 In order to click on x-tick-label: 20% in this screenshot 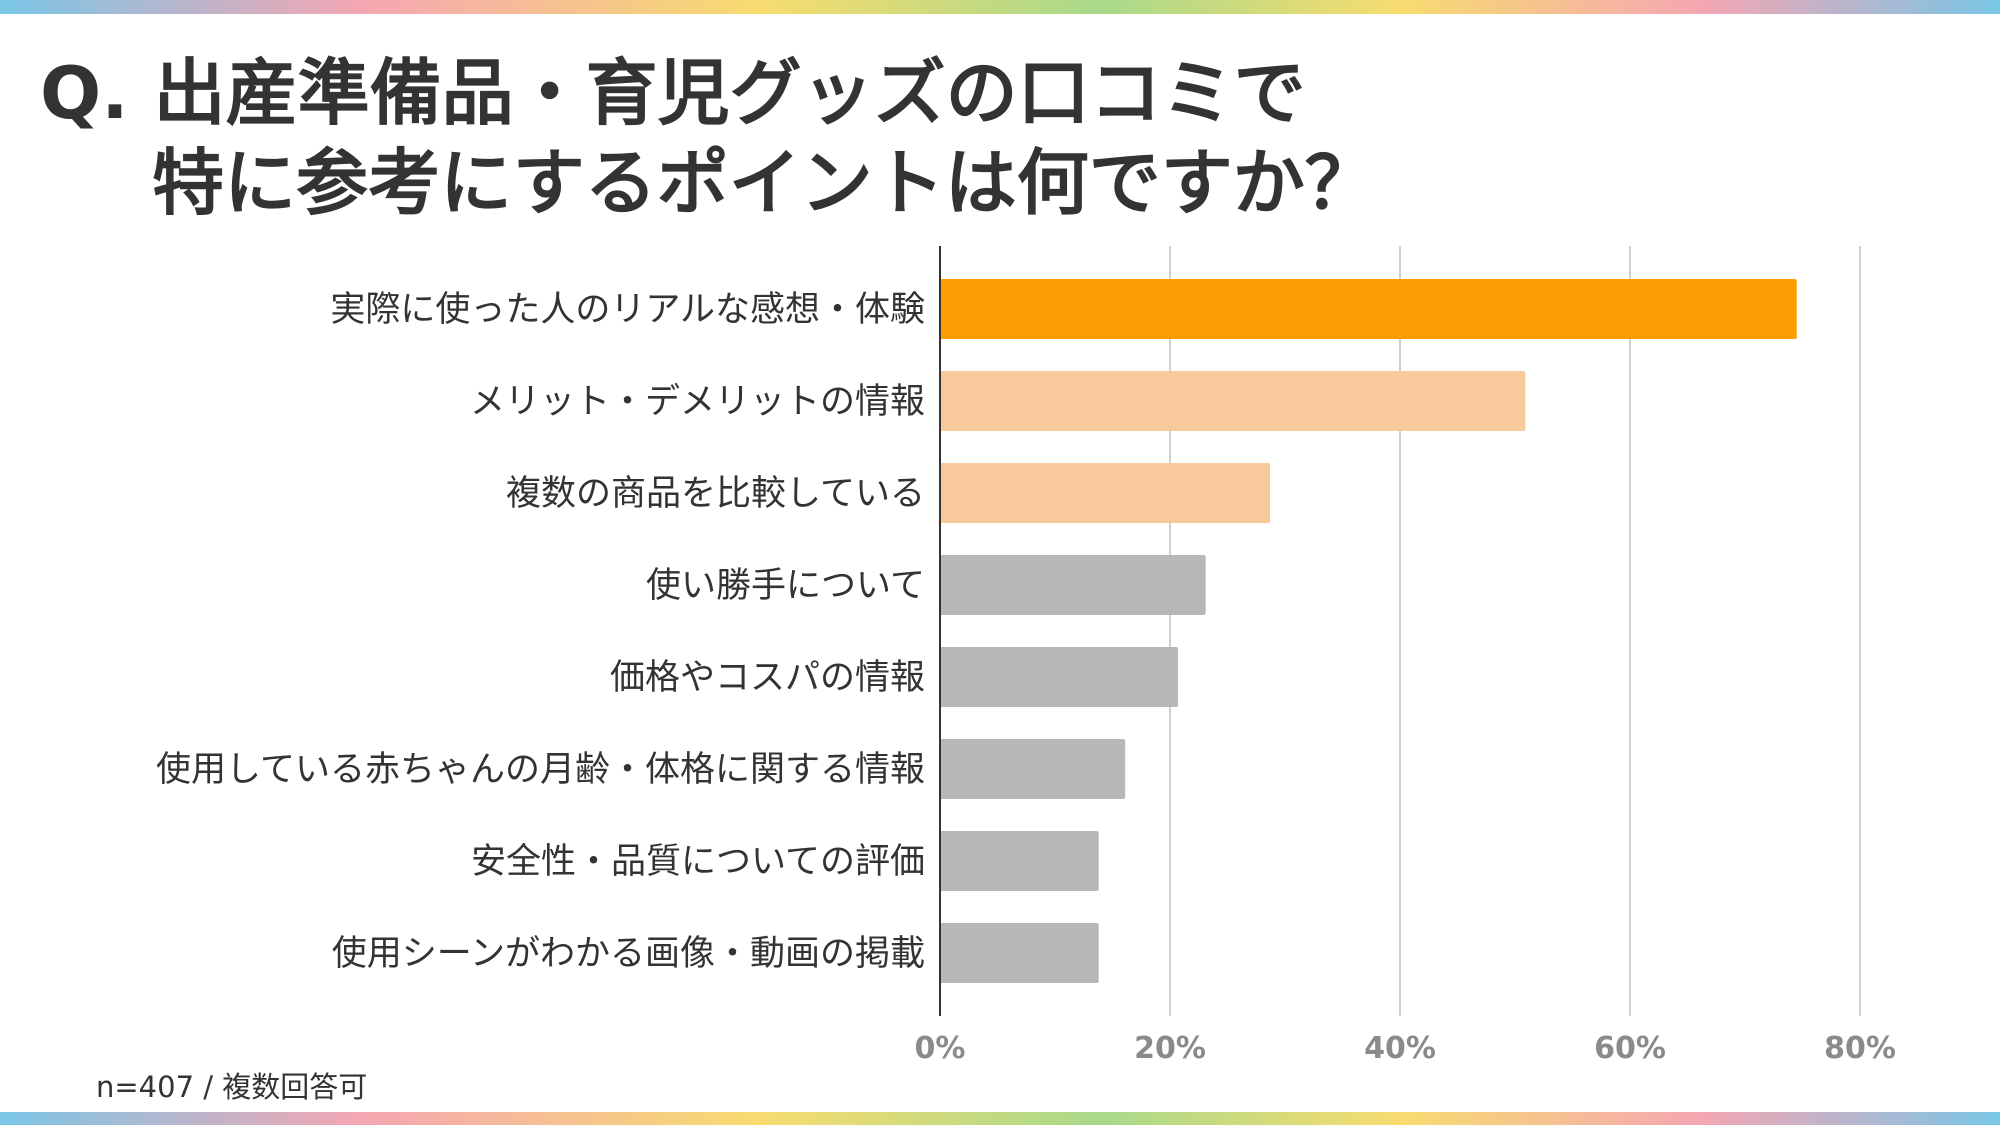, I will do `click(1170, 1048)`.